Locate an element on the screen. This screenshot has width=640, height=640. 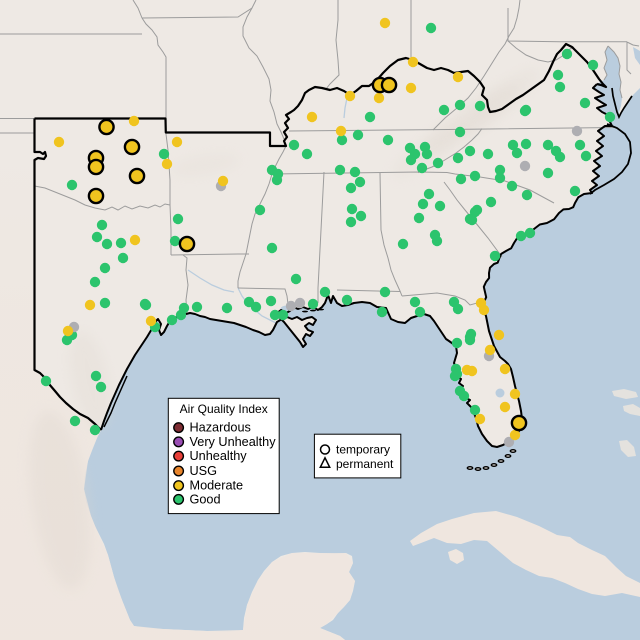
svg-text: Hazardous is located at coordinates (220, 428).